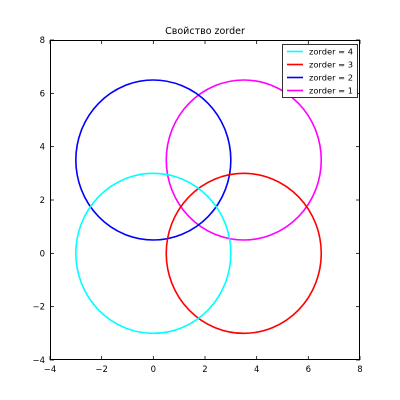 The height and width of the screenshot is (400, 400). Describe the element at coordinates (331, 65) in the screenshot. I see `legend-label: zorder = 3` at that location.